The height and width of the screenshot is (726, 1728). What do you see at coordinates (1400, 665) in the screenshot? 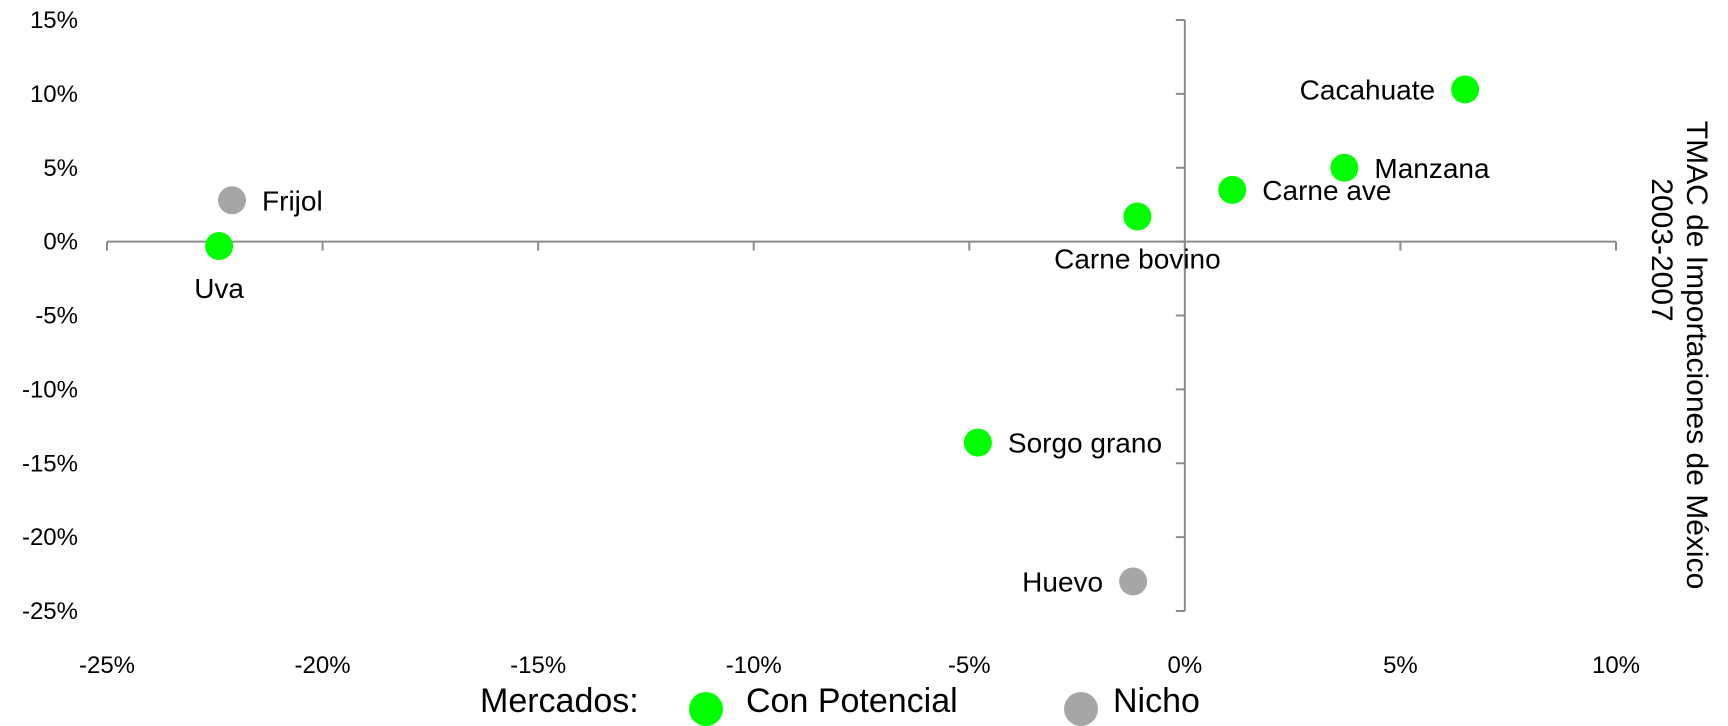
I see `x-tick-label: 5%` at bounding box center [1400, 665].